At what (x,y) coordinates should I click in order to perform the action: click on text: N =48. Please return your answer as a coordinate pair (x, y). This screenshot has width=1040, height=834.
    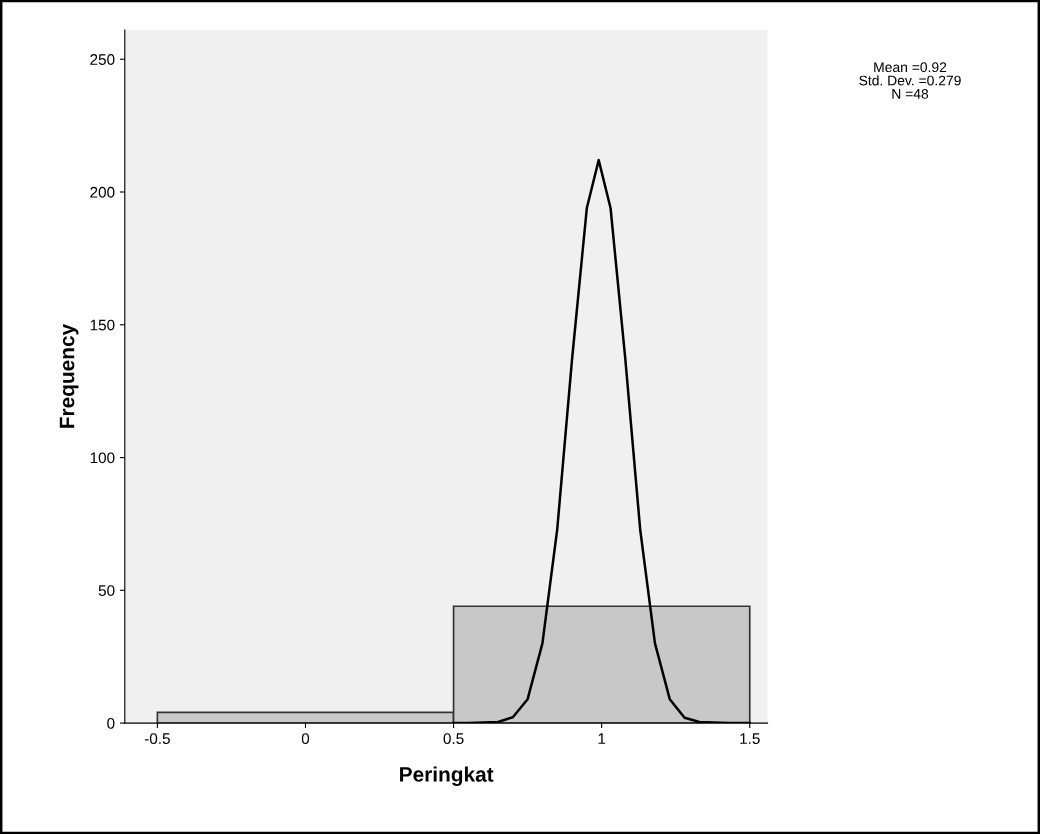
    Looking at the image, I should click on (910, 93).